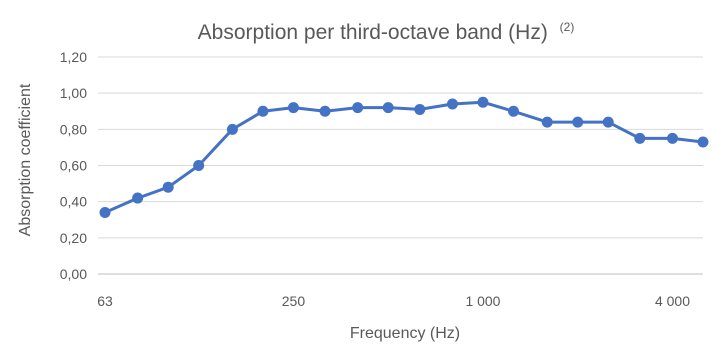  I want to click on y-tick-label: 1,20, so click(73, 57).